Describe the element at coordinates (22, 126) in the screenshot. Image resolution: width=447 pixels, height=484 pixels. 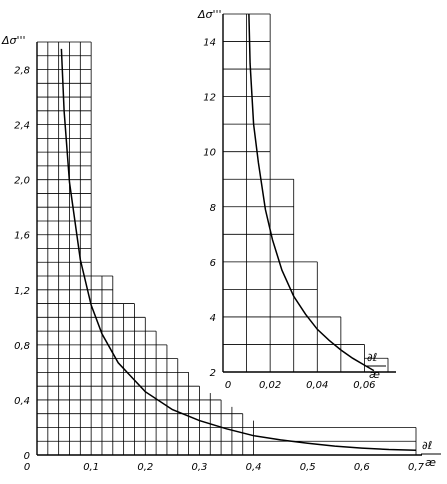
I see `y-tick-label: 2,4` at that location.